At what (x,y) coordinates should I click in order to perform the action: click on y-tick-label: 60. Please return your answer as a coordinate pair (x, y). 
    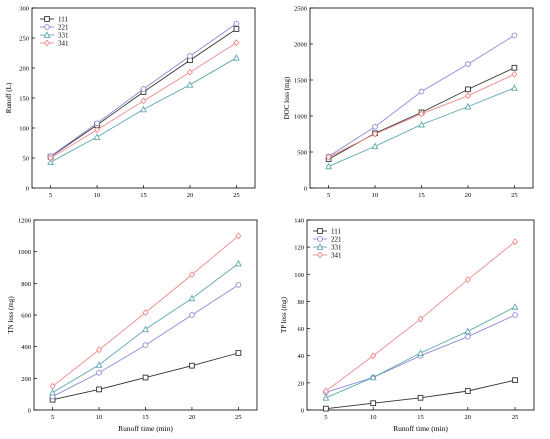
    Looking at the image, I should click on (301, 329).